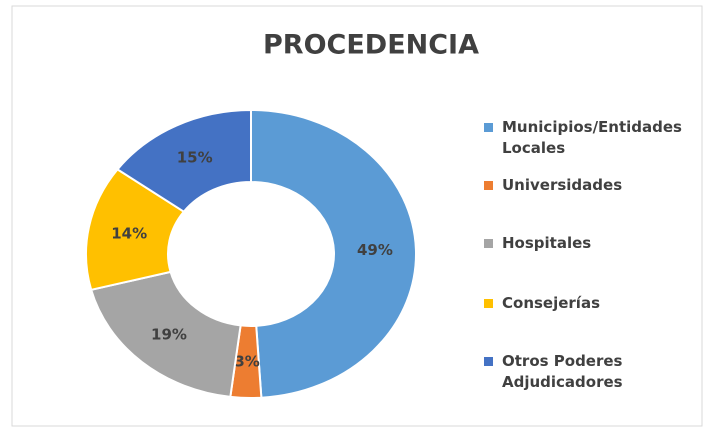 The height and width of the screenshot is (428, 712). What do you see at coordinates (195, 157) in the screenshot?
I see `data-label: 15%` at bounding box center [195, 157].